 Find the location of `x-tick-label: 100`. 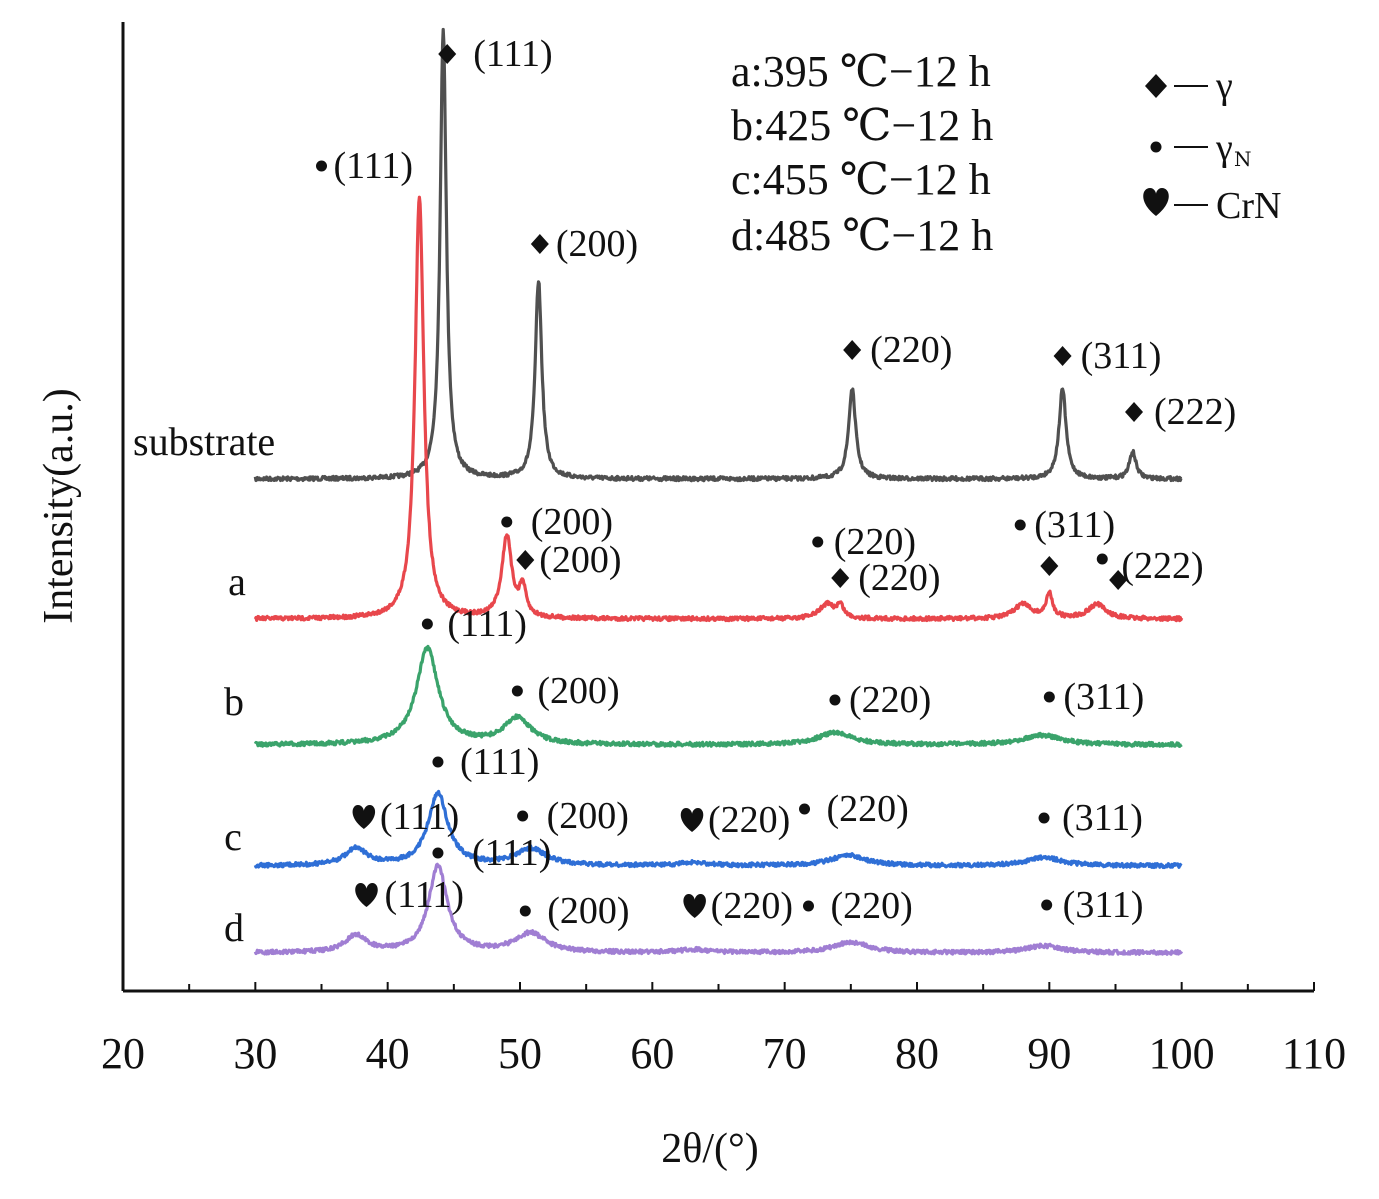

x-tick-label: 100 is located at coordinates (1182, 1053).